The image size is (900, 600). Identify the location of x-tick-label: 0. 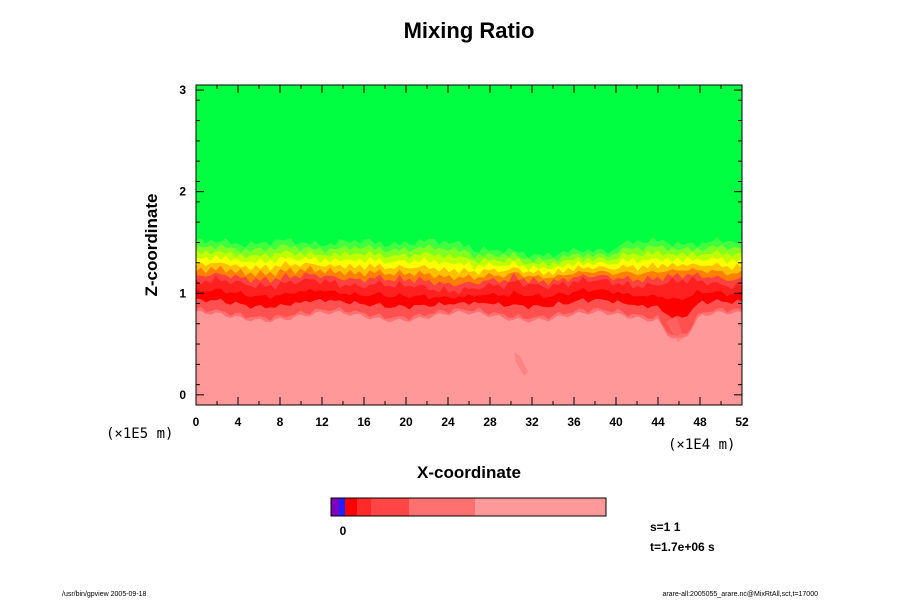
(196, 422).